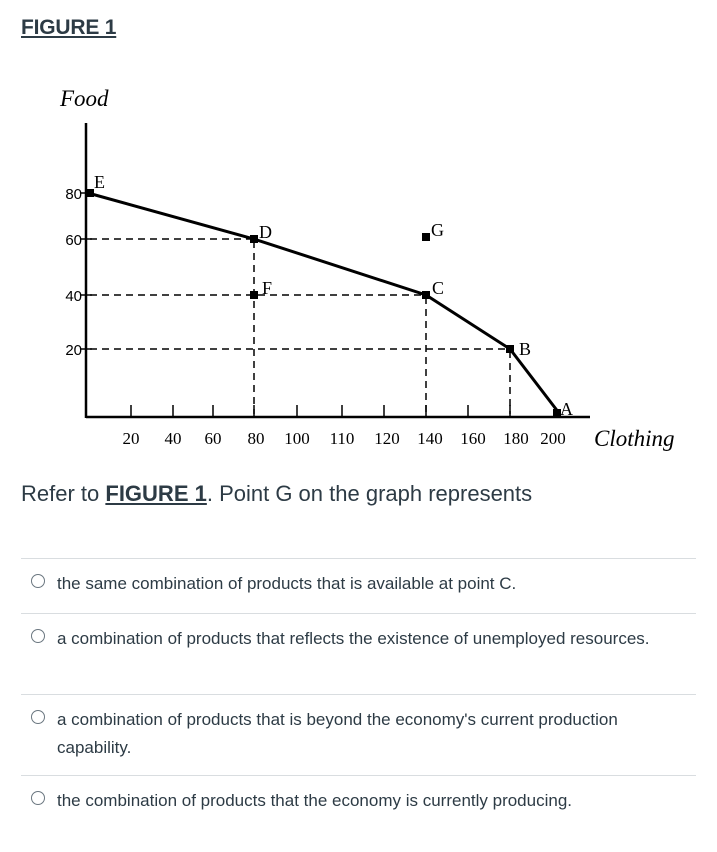 Image resolution: width=717 pixels, height=852 pixels. I want to click on point-c-marker, so click(426, 295).